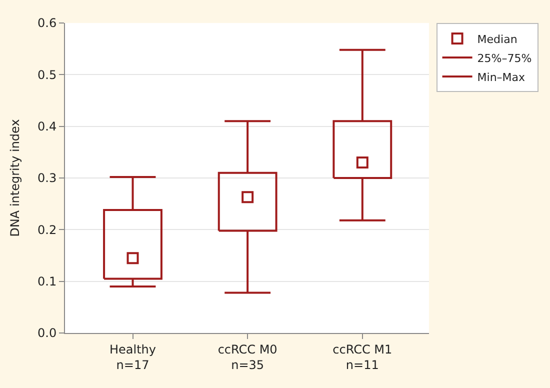 The image size is (550, 388). What do you see at coordinates (47, 281) in the screenshot?
I see `y-tick-label: 0.1` at bounding box center [47, 281].